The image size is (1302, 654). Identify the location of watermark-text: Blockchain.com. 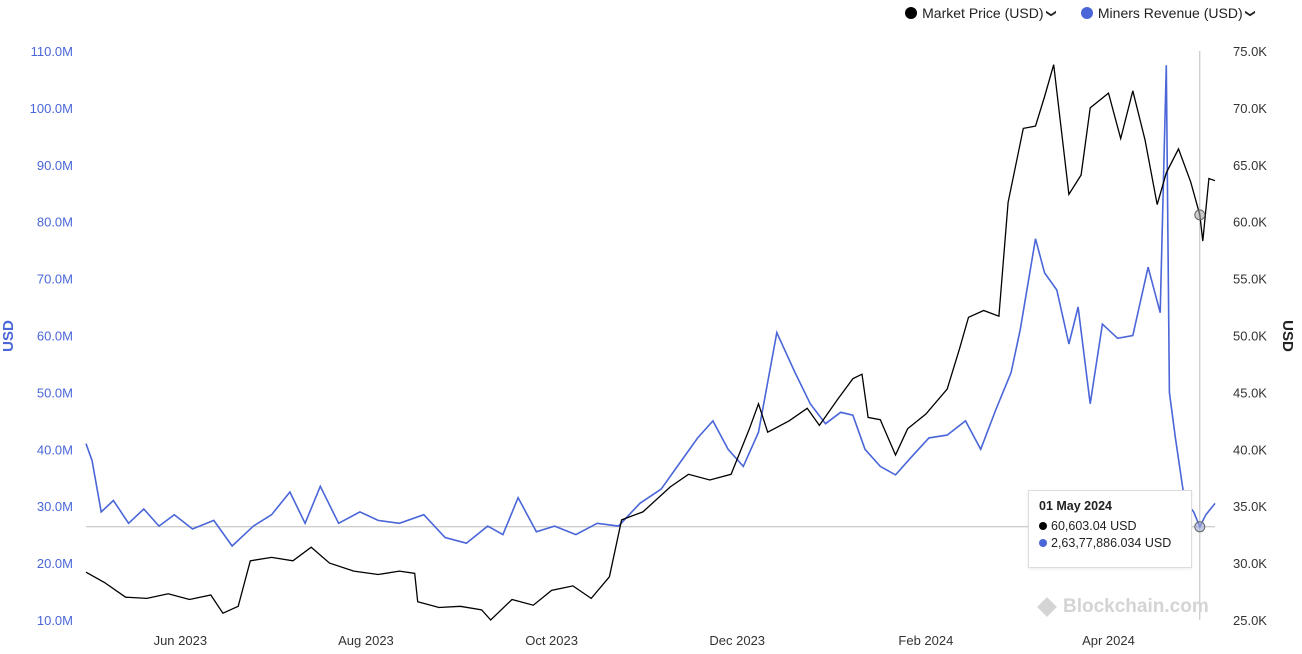
(1136, 606).